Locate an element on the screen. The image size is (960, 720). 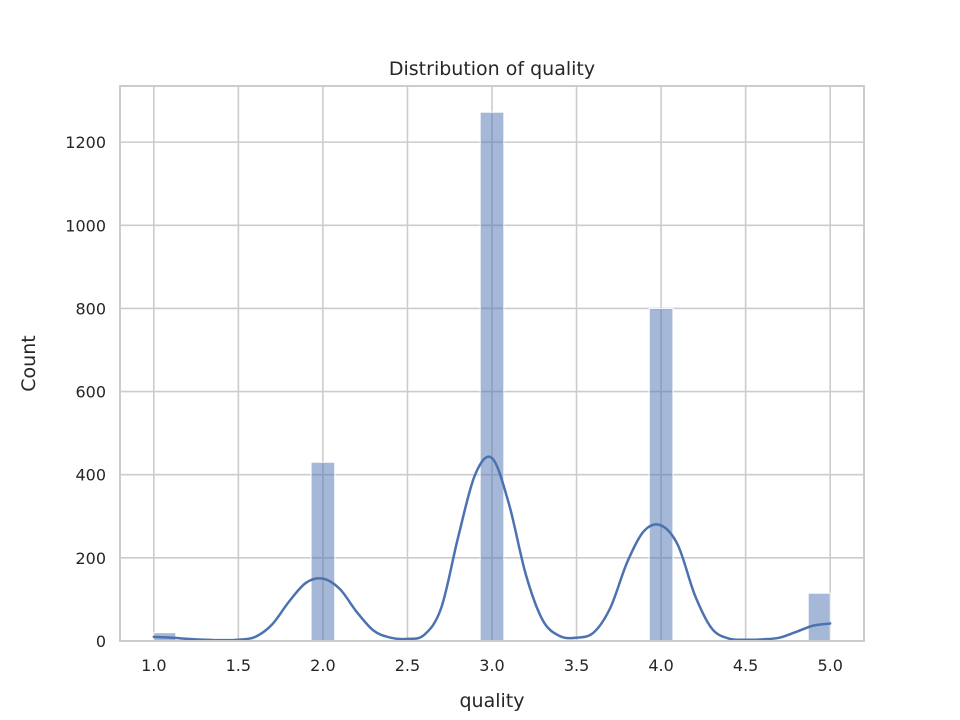
x-tick-label: 1.0 is located at coordinates (153, 665).